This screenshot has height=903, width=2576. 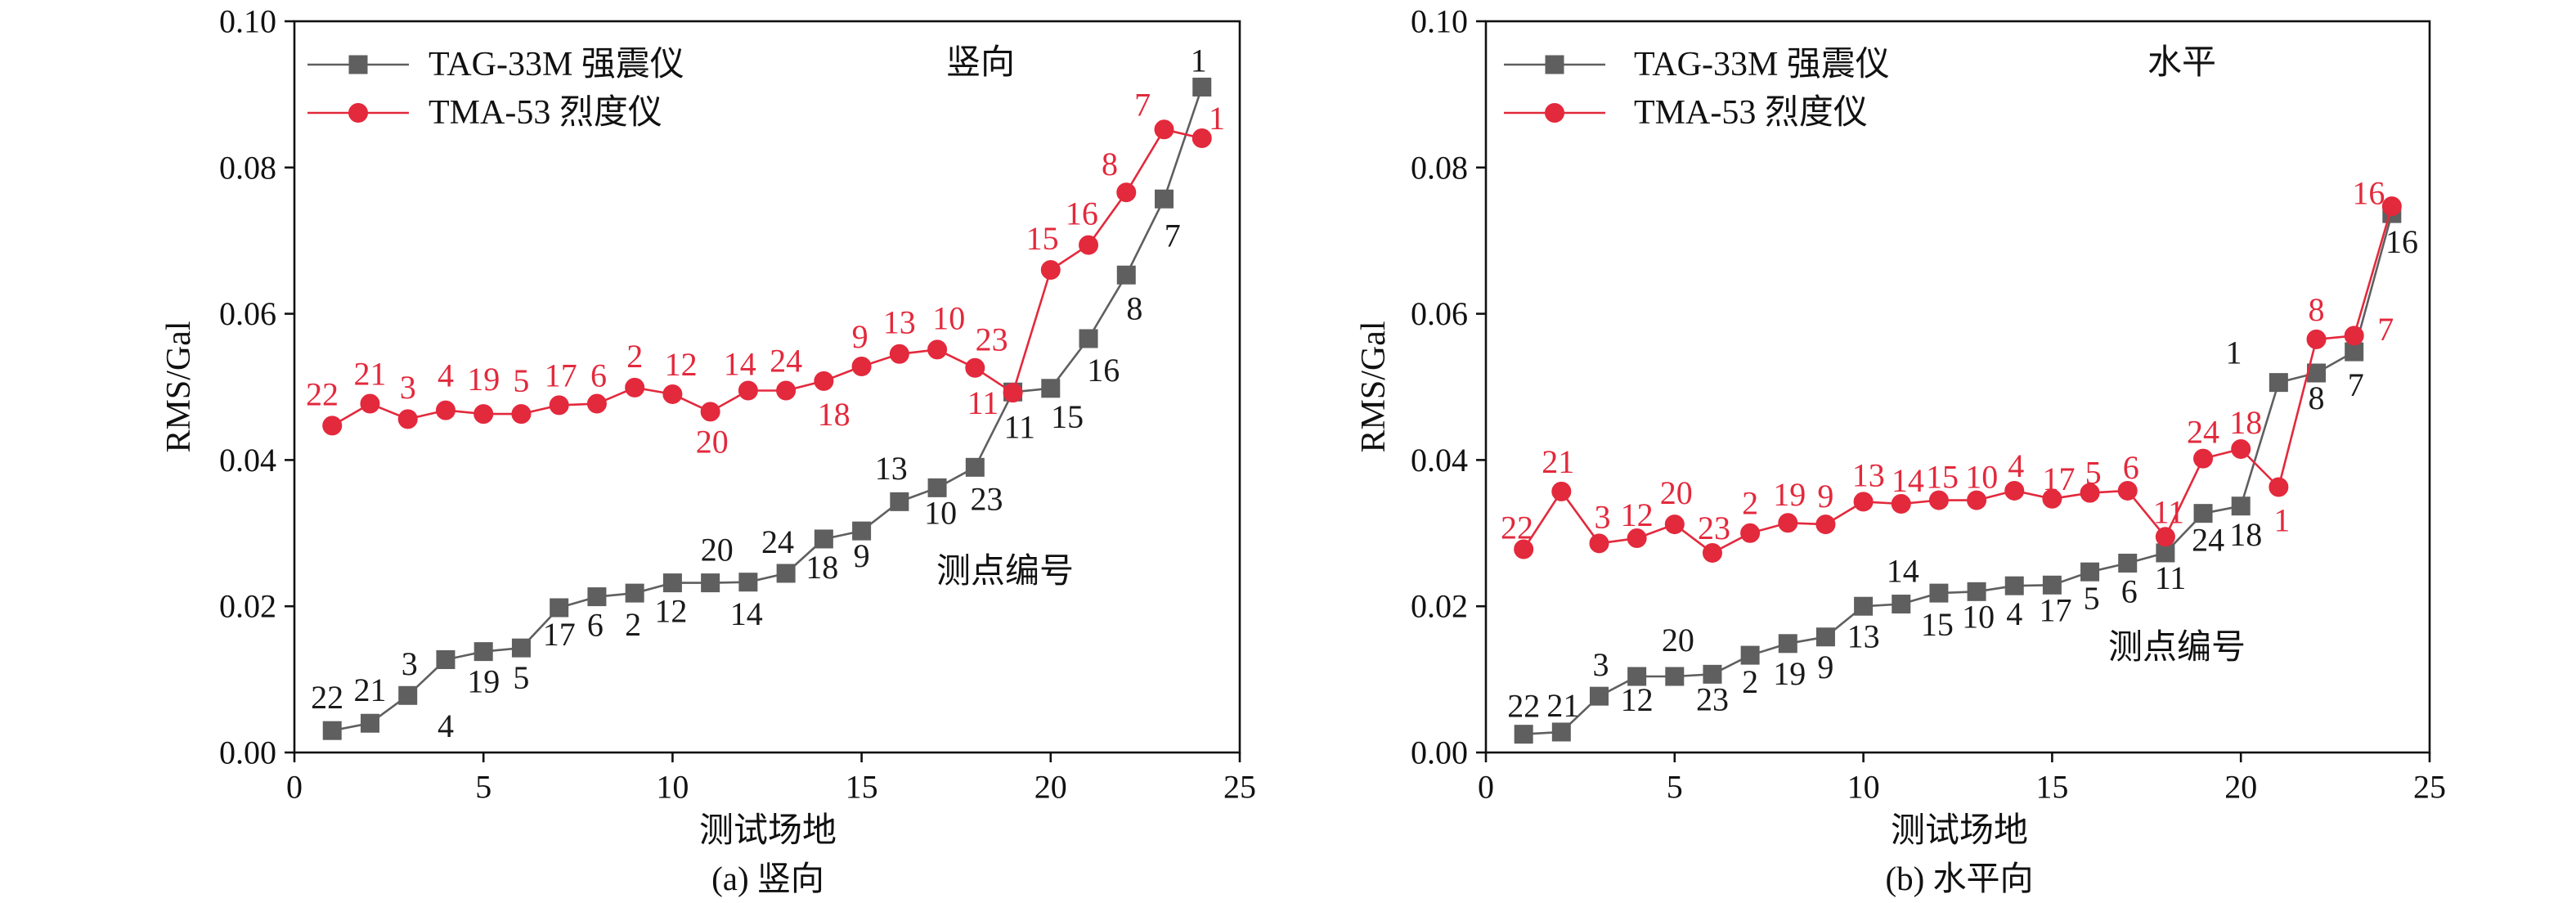 I want to click on legend-entry: TAG-33M 强震仪, so click(x=1697, y=64).